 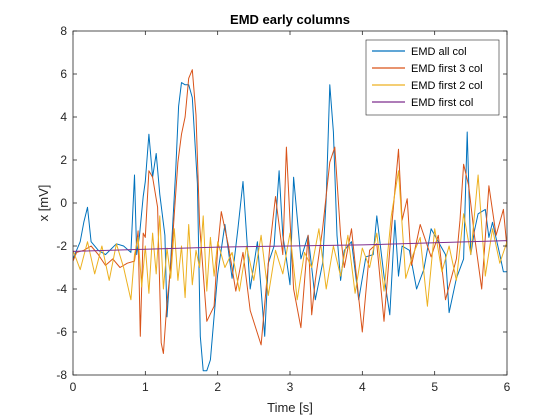 I want to click on x-axis-label: Time [s], so click(x=290, y=407).